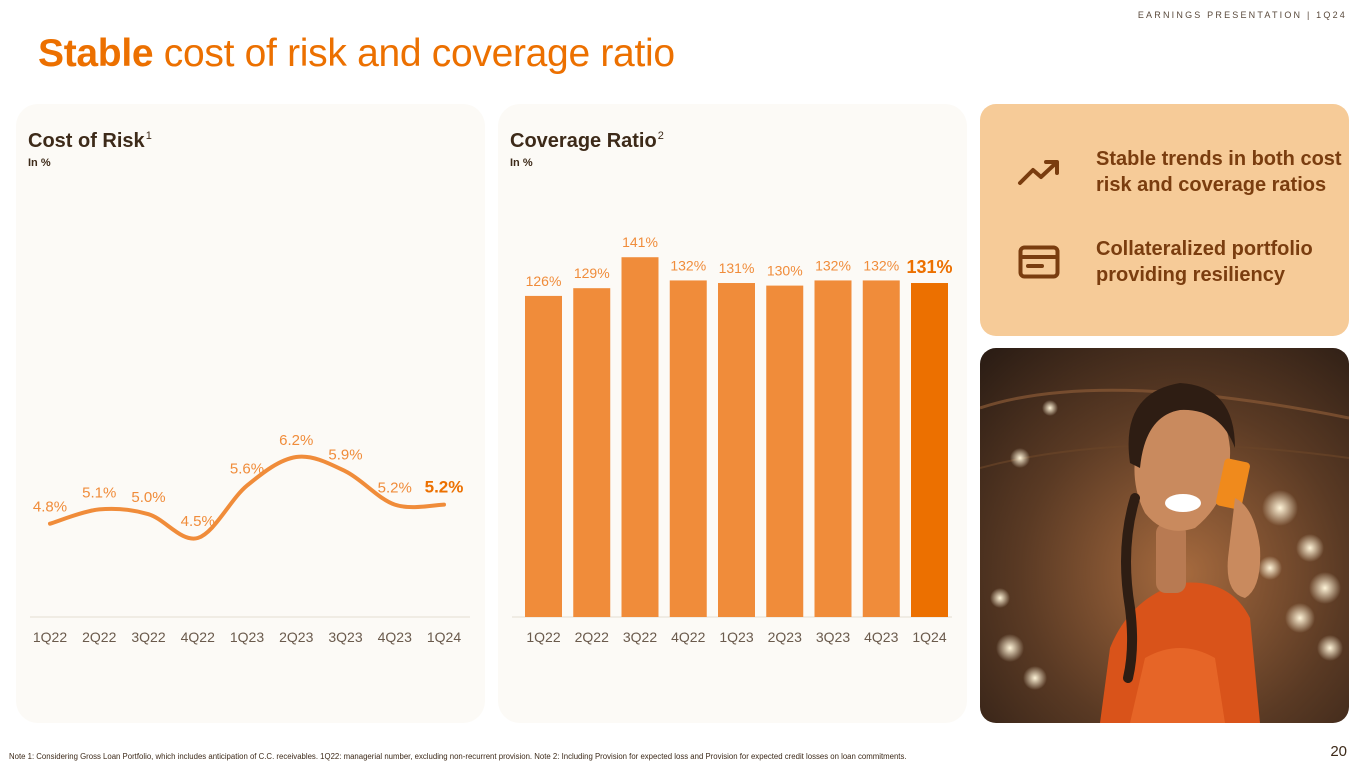 This screenshot has height=768, width=1365. Describe the element at coordinates (99, 637) in the screenshot. I see `risk-tick-label: 2Q22` at that location.